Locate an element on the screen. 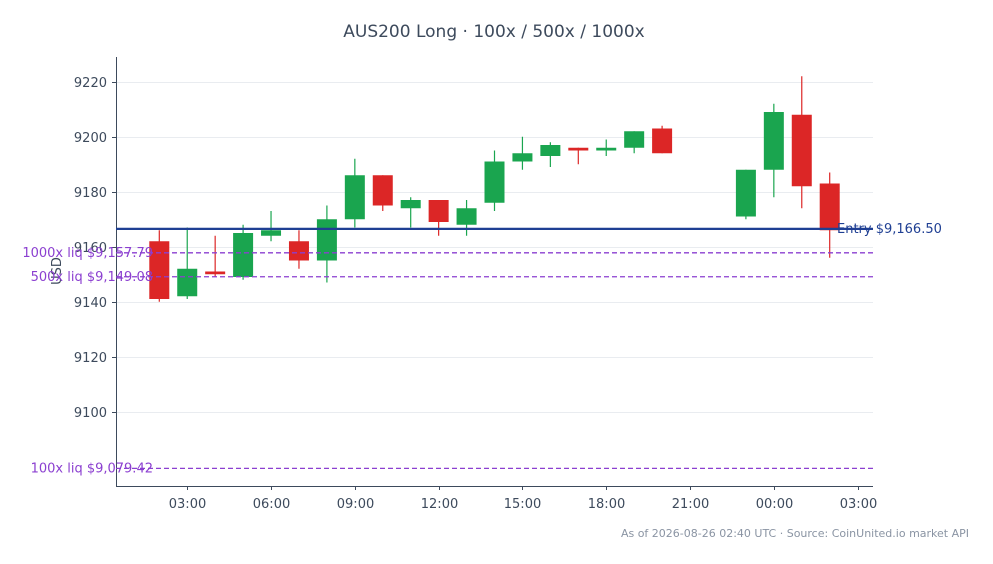  liq-1000x-label: 1000x liq $9,157.79 is located at coordinates (87, 253).